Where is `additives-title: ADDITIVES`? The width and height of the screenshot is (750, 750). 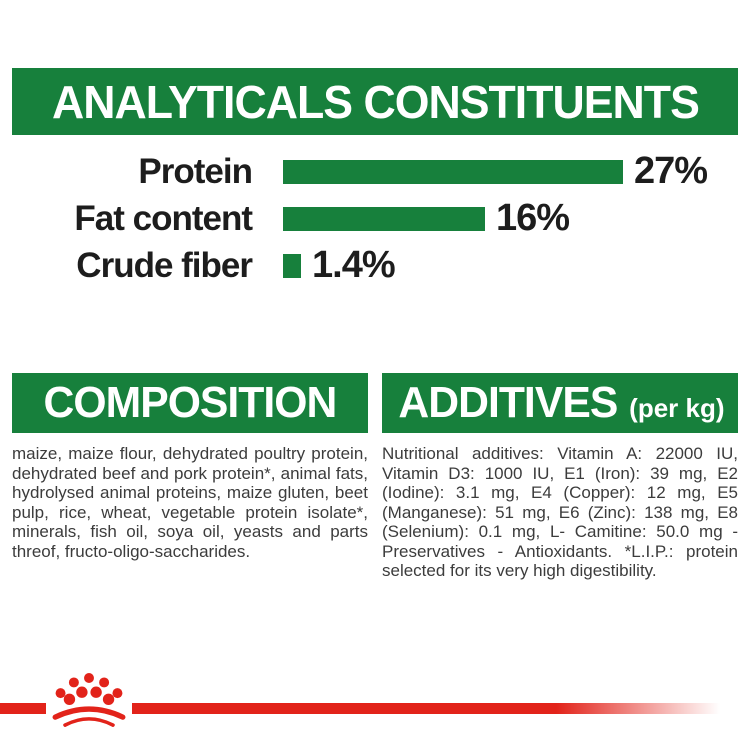
additives-title: ADDITIVES is located at coordinates (508, 402).